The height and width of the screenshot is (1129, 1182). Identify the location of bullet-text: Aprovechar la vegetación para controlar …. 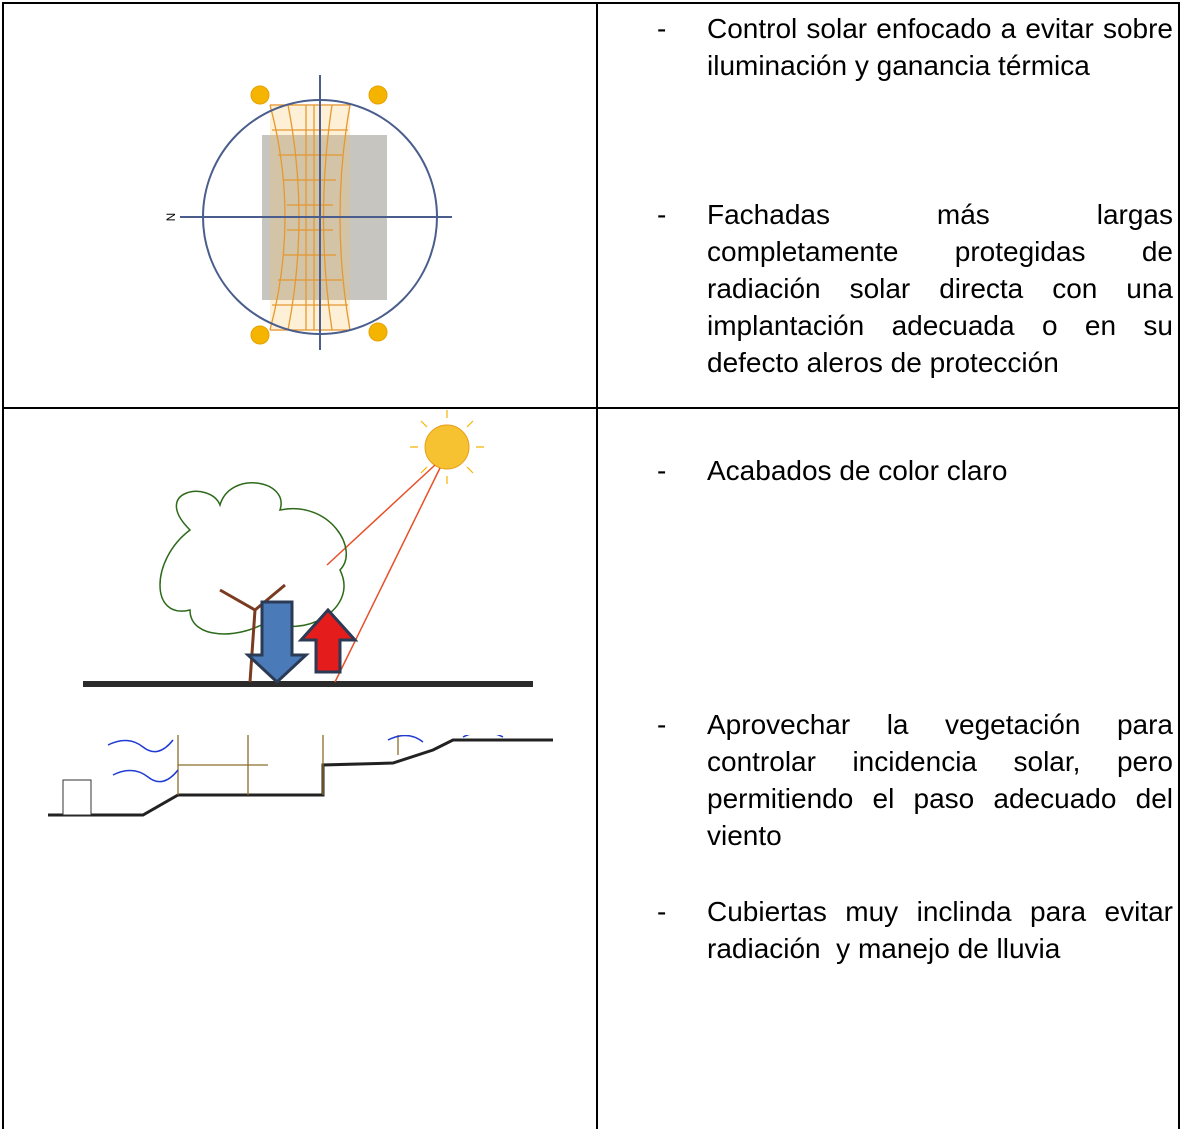
(944, 780).